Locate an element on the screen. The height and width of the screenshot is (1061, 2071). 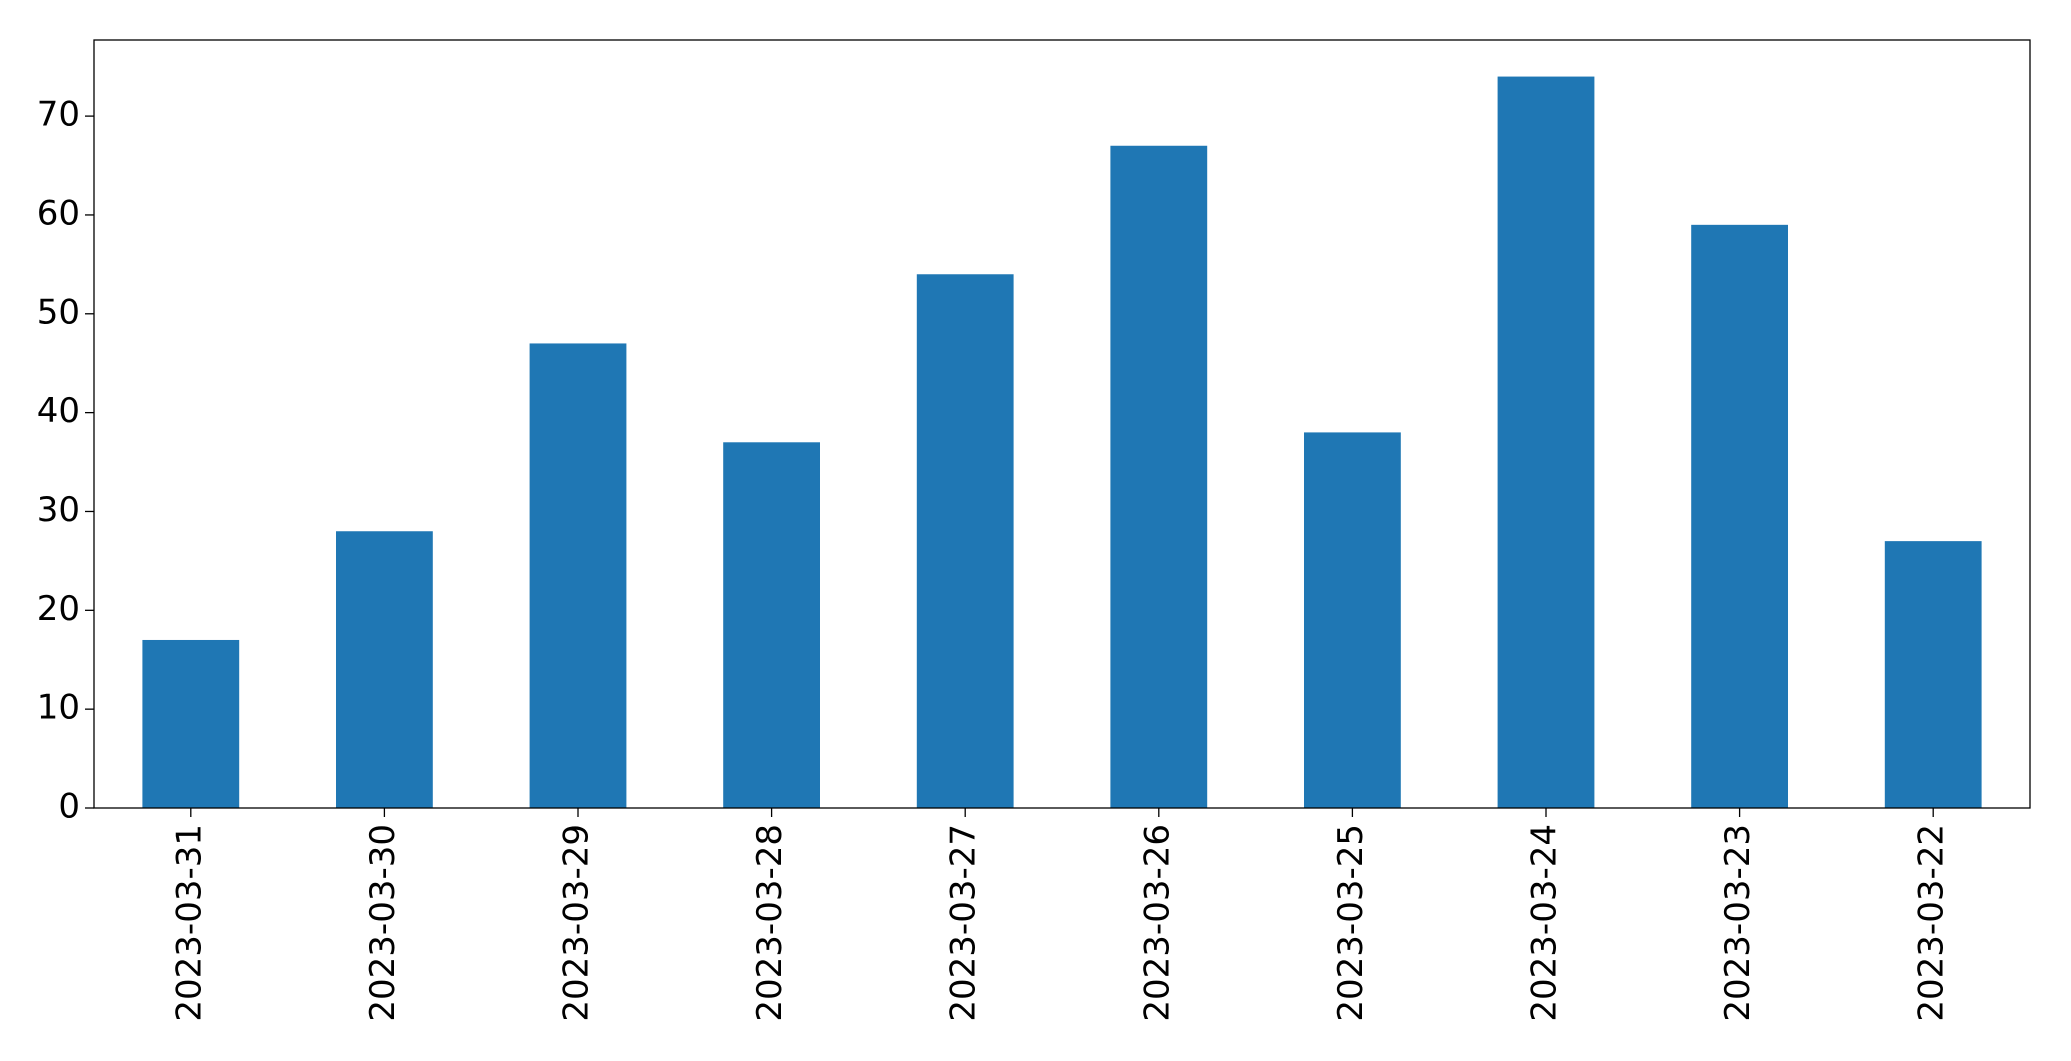
x-tick-label: 2023-03-25 is located at coordinates (1351, 923).